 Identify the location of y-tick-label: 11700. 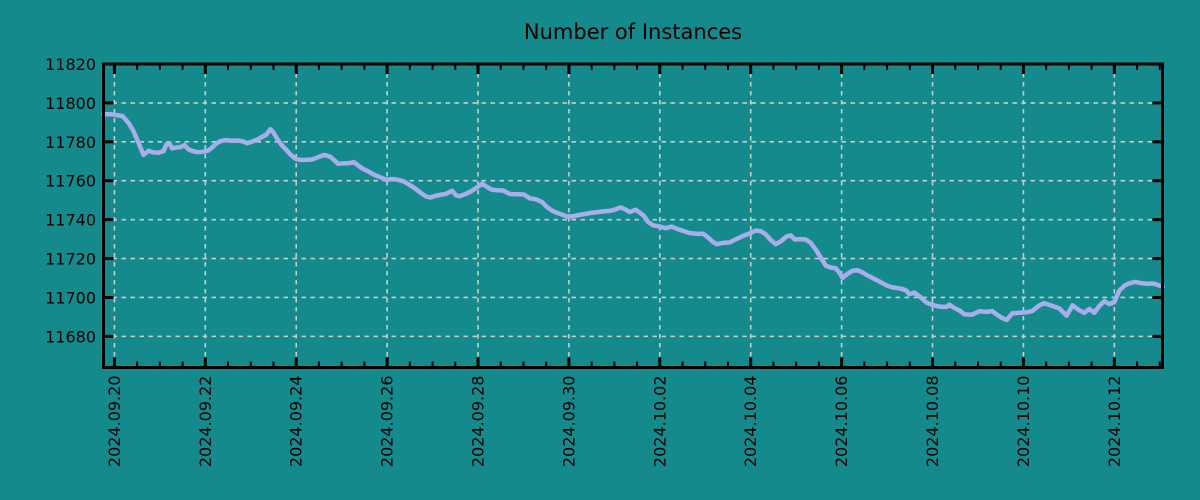
(70, 297).